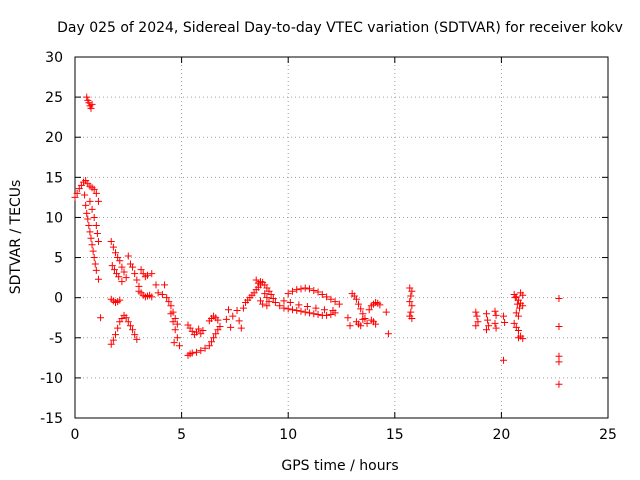 This screenshot has height=480, width=640. What do you see at coordinates (51, 419) in the screenshot?
I see `y-tick-label: -15` at bounding box center [51, 419].